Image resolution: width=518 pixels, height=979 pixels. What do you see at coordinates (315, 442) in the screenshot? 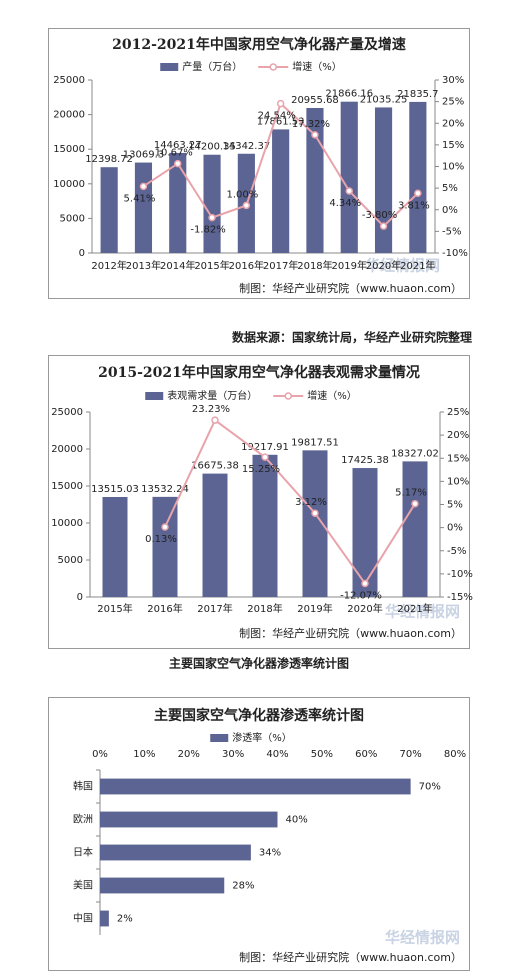
I see `data-label: 19817.51` at bounding box center [315, 442].